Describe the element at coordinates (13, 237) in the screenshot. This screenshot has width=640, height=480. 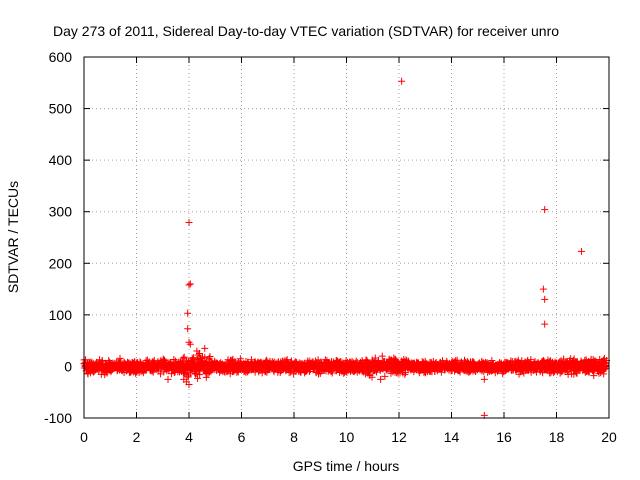
I see `y-axis-label: SDTVAR / TECUs` at that location.